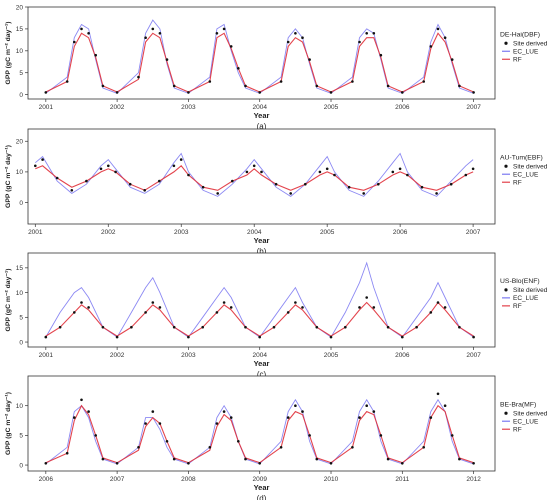 This screenshot has height=500, width=550. Describe the element at coordinates (20, 29) in the screenshot. I see `y-tick-label: 15` at that location.